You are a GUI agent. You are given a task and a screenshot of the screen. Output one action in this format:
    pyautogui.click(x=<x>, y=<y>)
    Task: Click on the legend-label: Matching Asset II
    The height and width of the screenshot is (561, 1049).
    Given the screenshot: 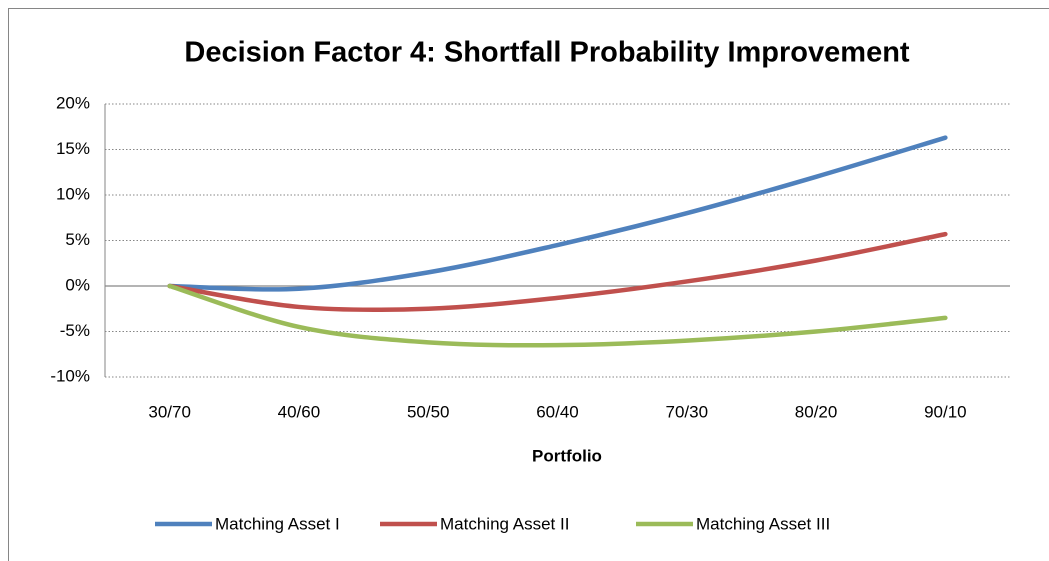 What is the action you would take?
    pyautogui.click(x=504, y=523)
    